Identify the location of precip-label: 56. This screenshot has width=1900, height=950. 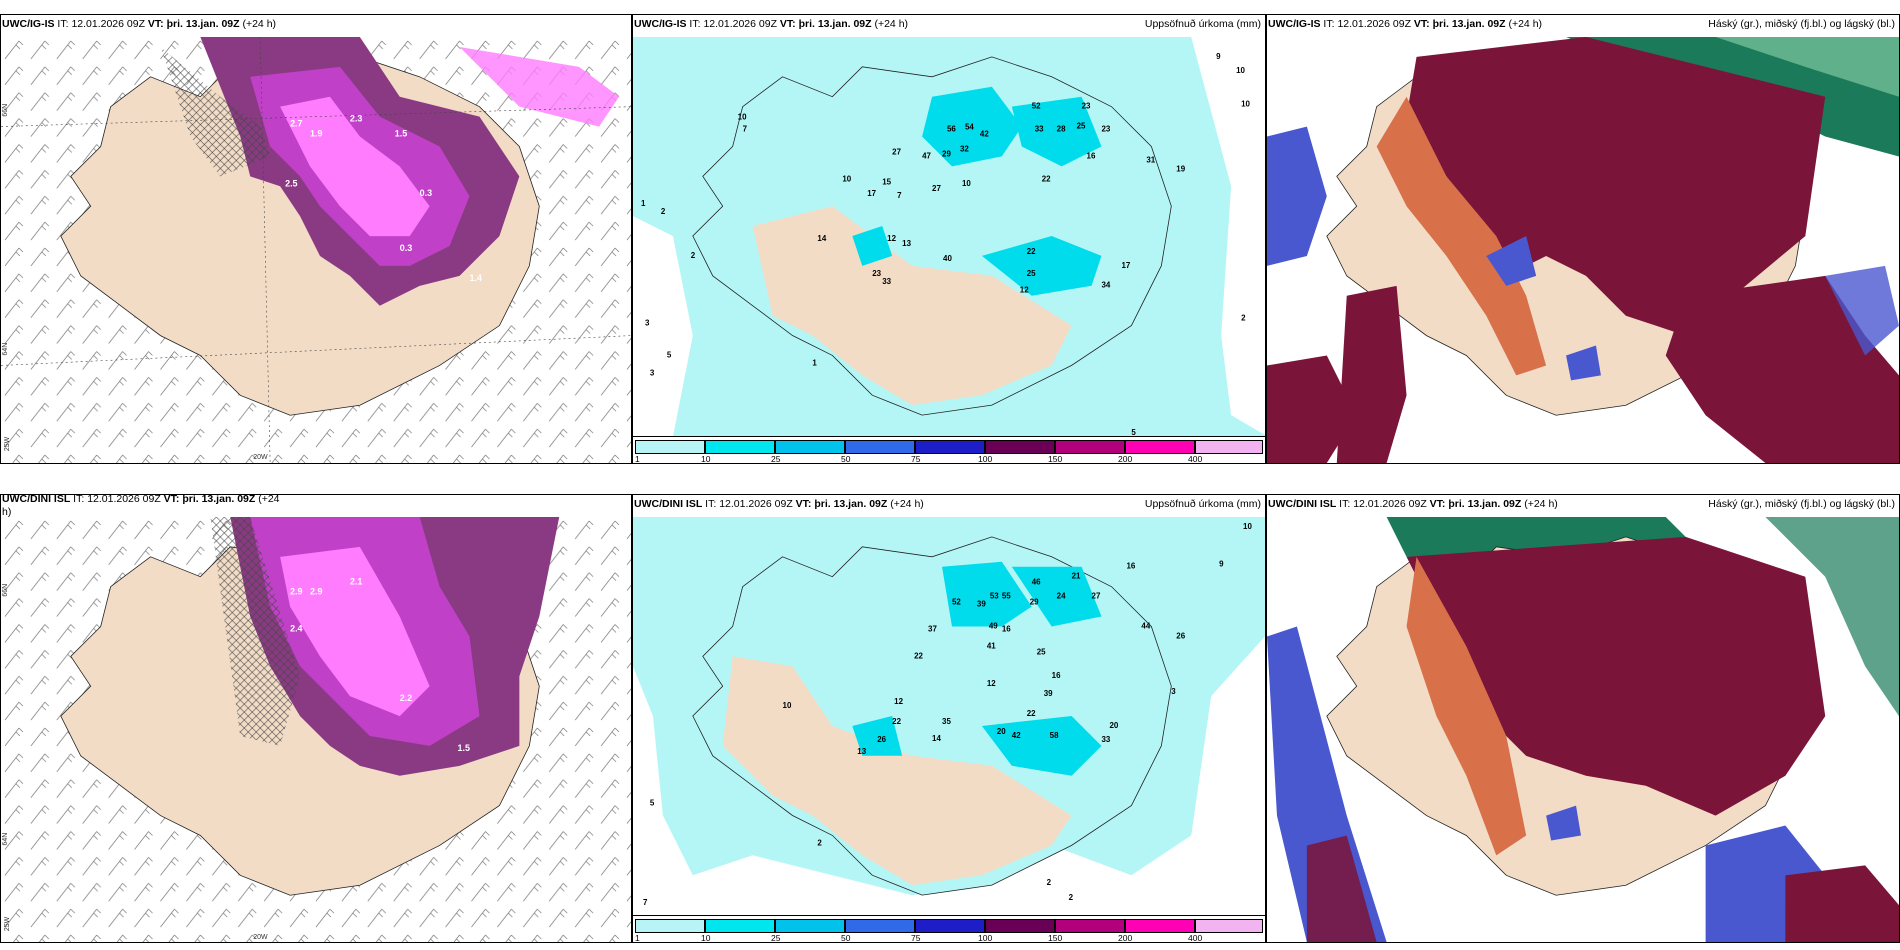
(951, 129).